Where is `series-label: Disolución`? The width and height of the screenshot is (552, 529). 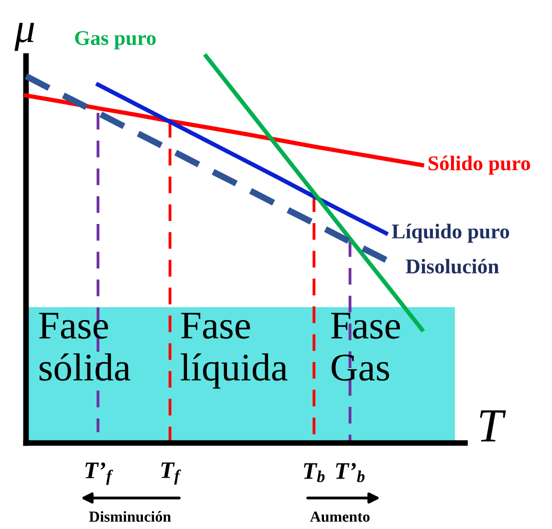
series-label: Disolución is located at coordinates (452, 266).